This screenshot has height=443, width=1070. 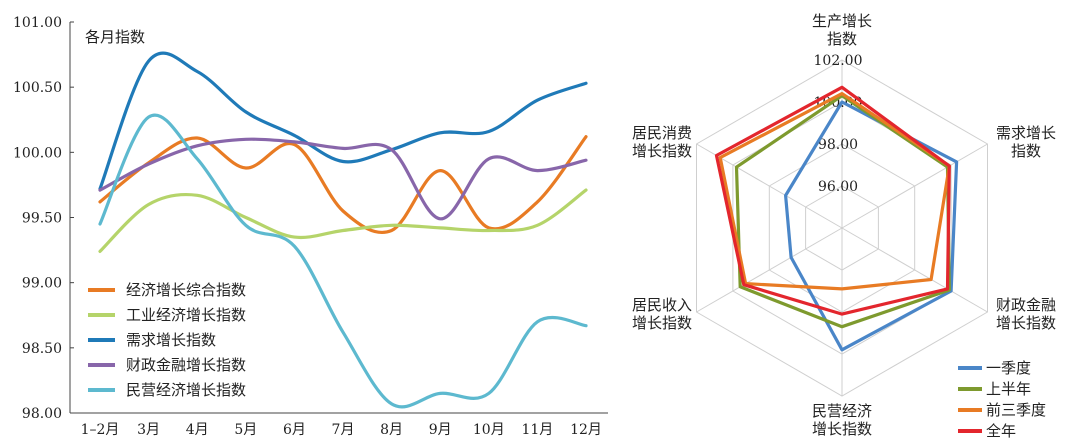 I want to click on x-tick-label: 12月, so click(x=586, y=430).